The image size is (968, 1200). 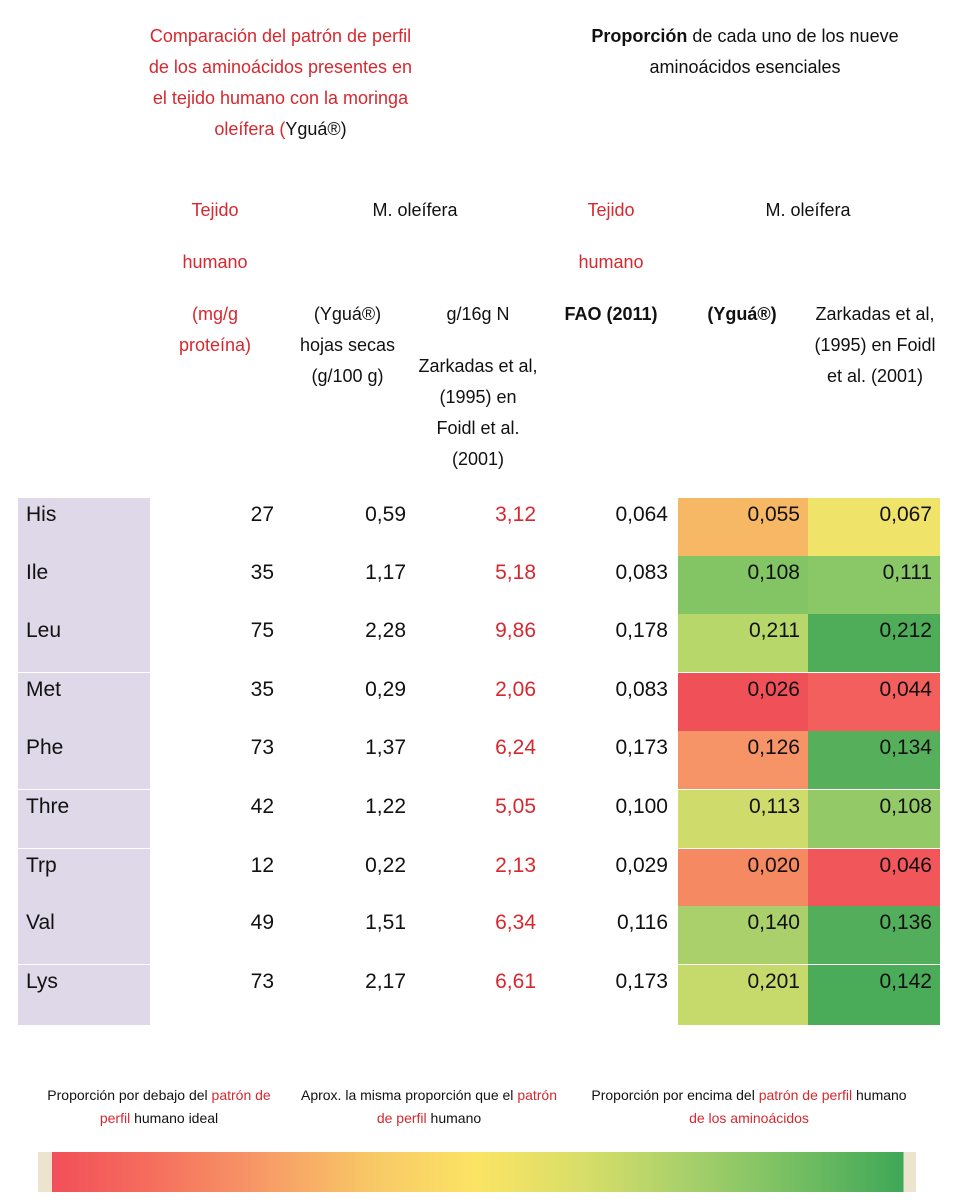 What do you see at coordinates (262, 806) in the screenshot?
I see `tejido-value: 42` at bounding box center [262, 806].